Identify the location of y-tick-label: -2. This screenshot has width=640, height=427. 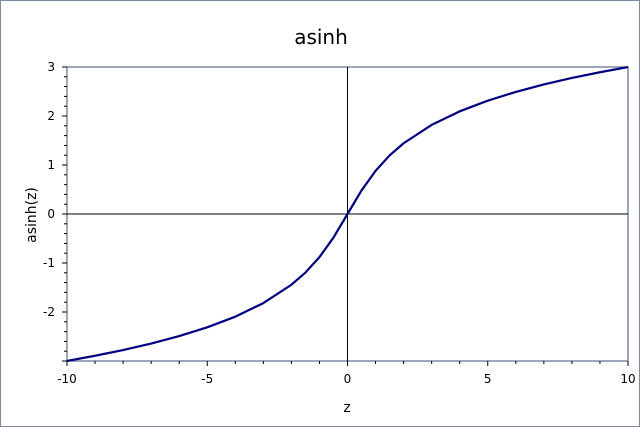
(49, 312).